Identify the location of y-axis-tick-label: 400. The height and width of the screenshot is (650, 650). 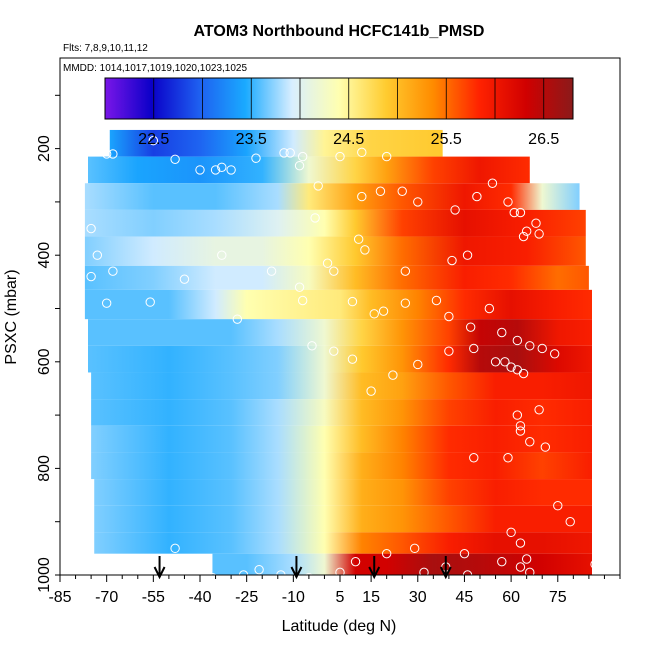
(44, 255).